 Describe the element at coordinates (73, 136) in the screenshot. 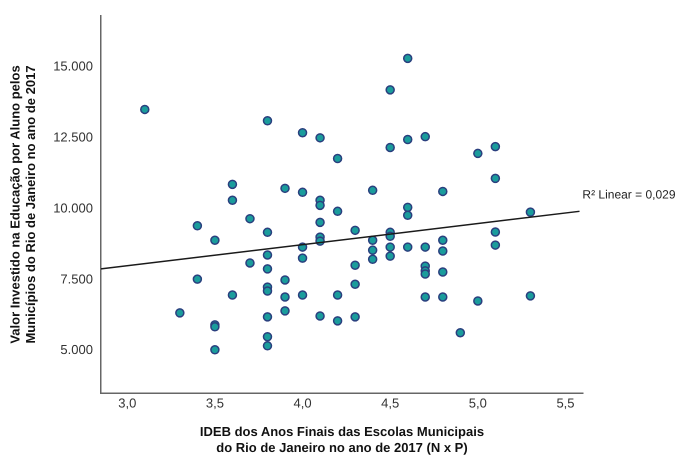

I see `y-tick-label: 12.500` at that location.